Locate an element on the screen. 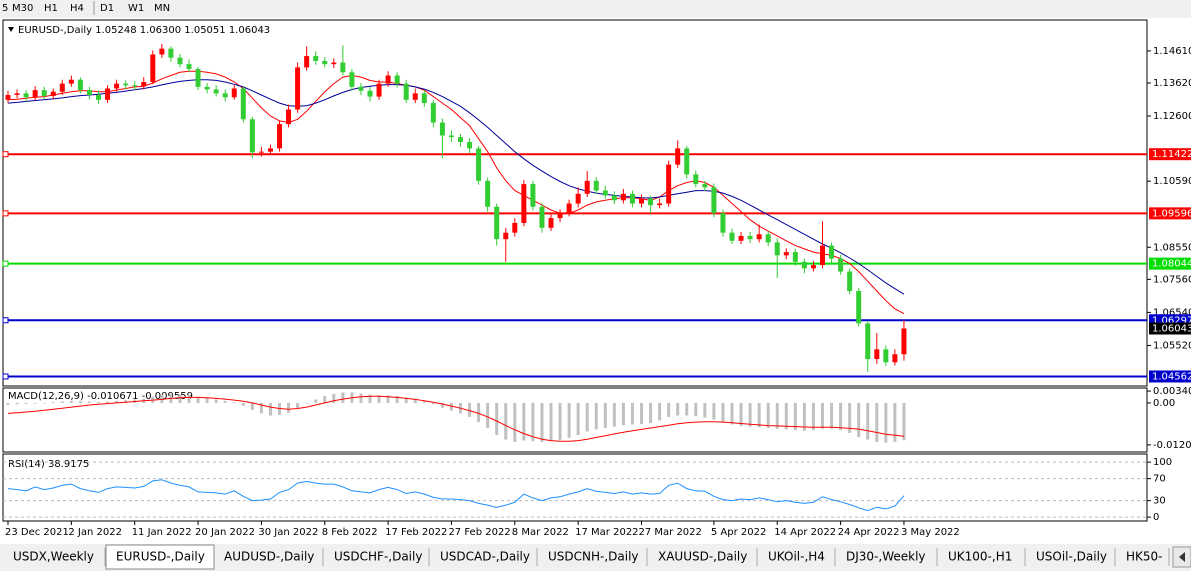  y-tick-label: 0.003408 is located at coordinates (1172, 391).